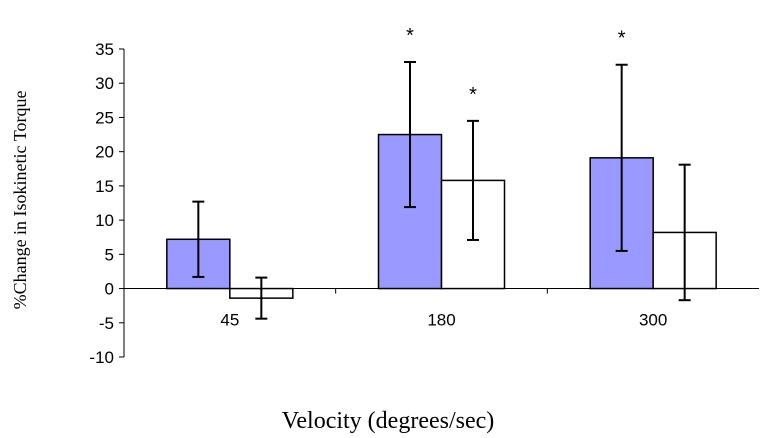 This screenshot has height=438, width=766. I want to click on y-tick-label: 5, so click(109, 254).